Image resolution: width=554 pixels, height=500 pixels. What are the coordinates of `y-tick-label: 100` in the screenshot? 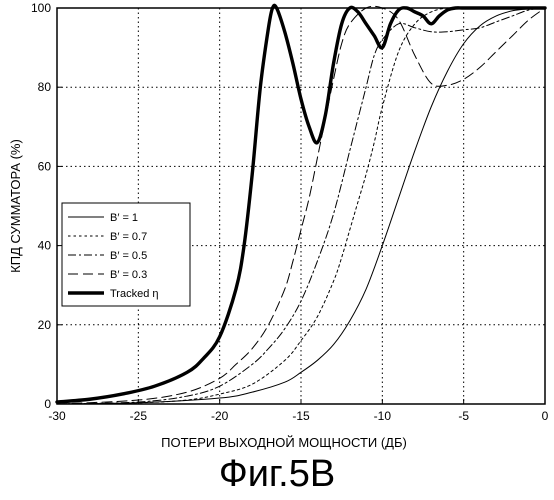 It's located at (41, 8).